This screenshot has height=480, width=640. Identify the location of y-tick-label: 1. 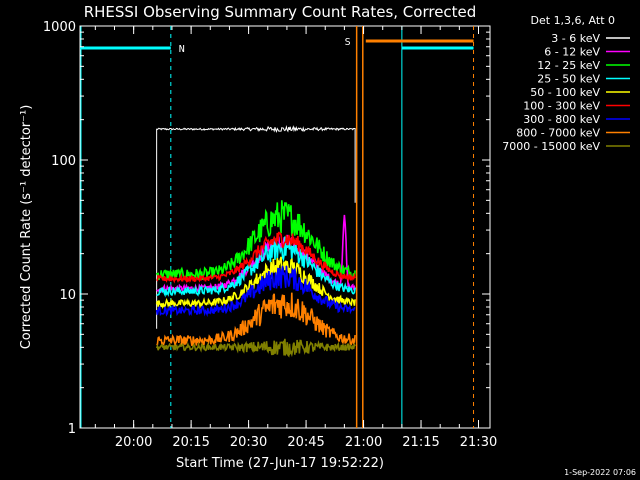
(72, 429).